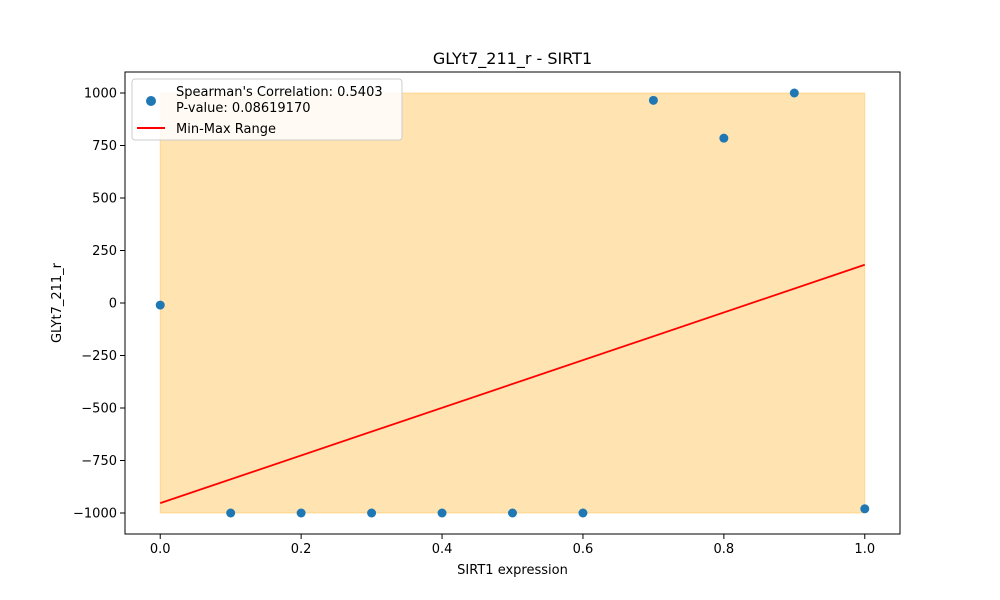 This screenshot has width=1000, height=600. I want to click on legend-label-range: Min-Max Range, so click(226, 129).